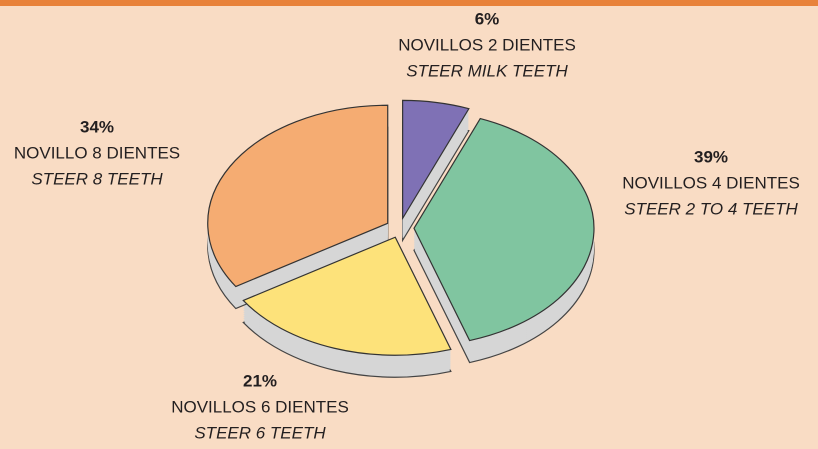  Describe the element at coordinates (409, 3) in the screenshot. I see `top-bar` at that location.